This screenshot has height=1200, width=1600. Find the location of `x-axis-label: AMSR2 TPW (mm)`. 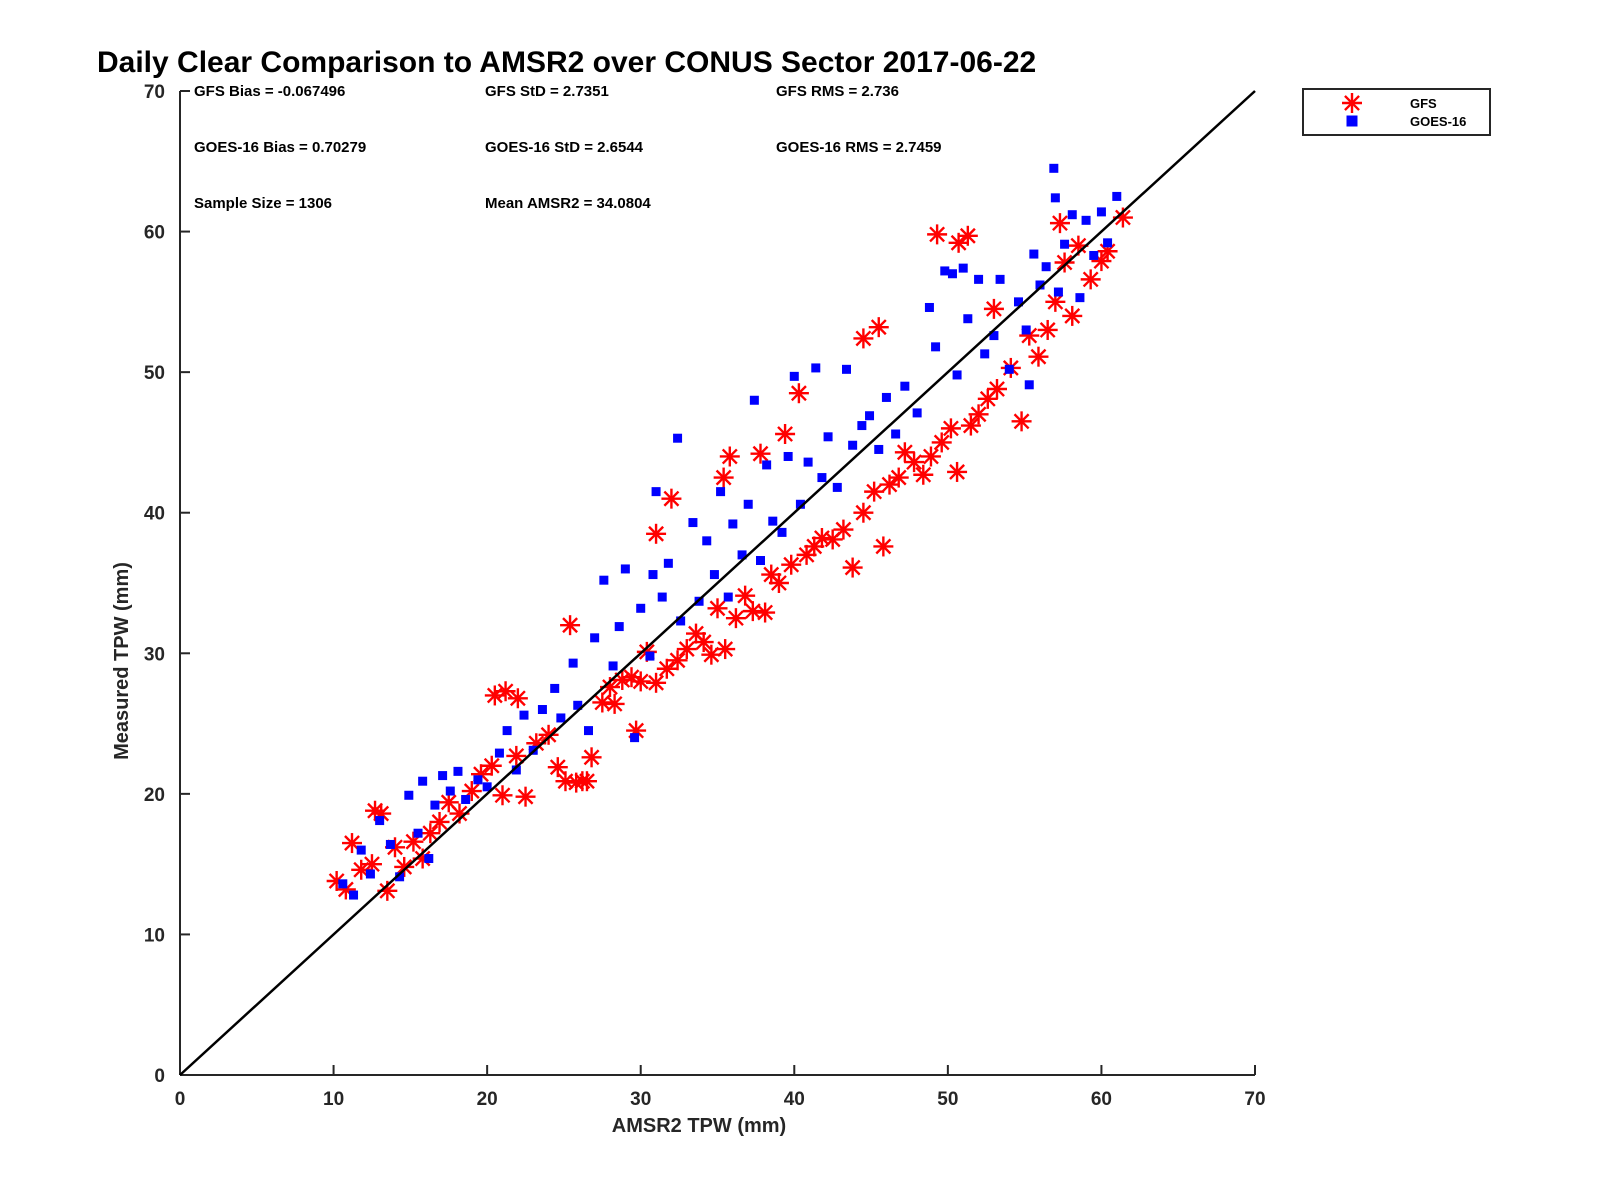

x-axis-label: AMSR2 TPW (mm) is located at coordinates (699, 1126).